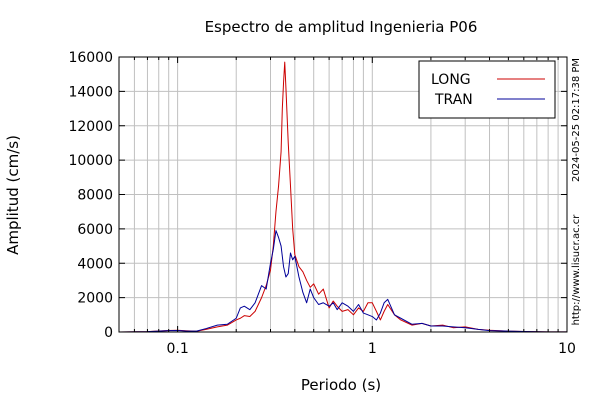  I want to click on legend: LONG TRAN, so click(487, 89).